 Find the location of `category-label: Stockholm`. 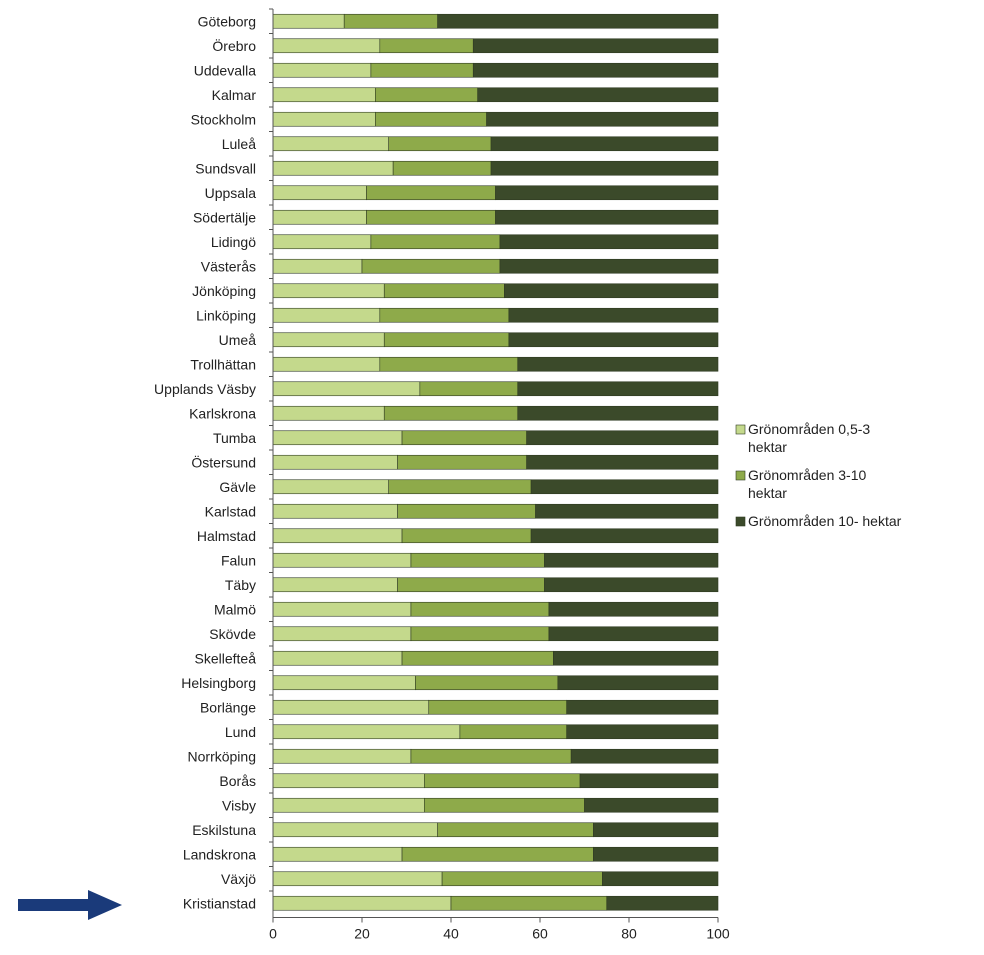

category-label: Stockholm is located at coordinates (223, 119).